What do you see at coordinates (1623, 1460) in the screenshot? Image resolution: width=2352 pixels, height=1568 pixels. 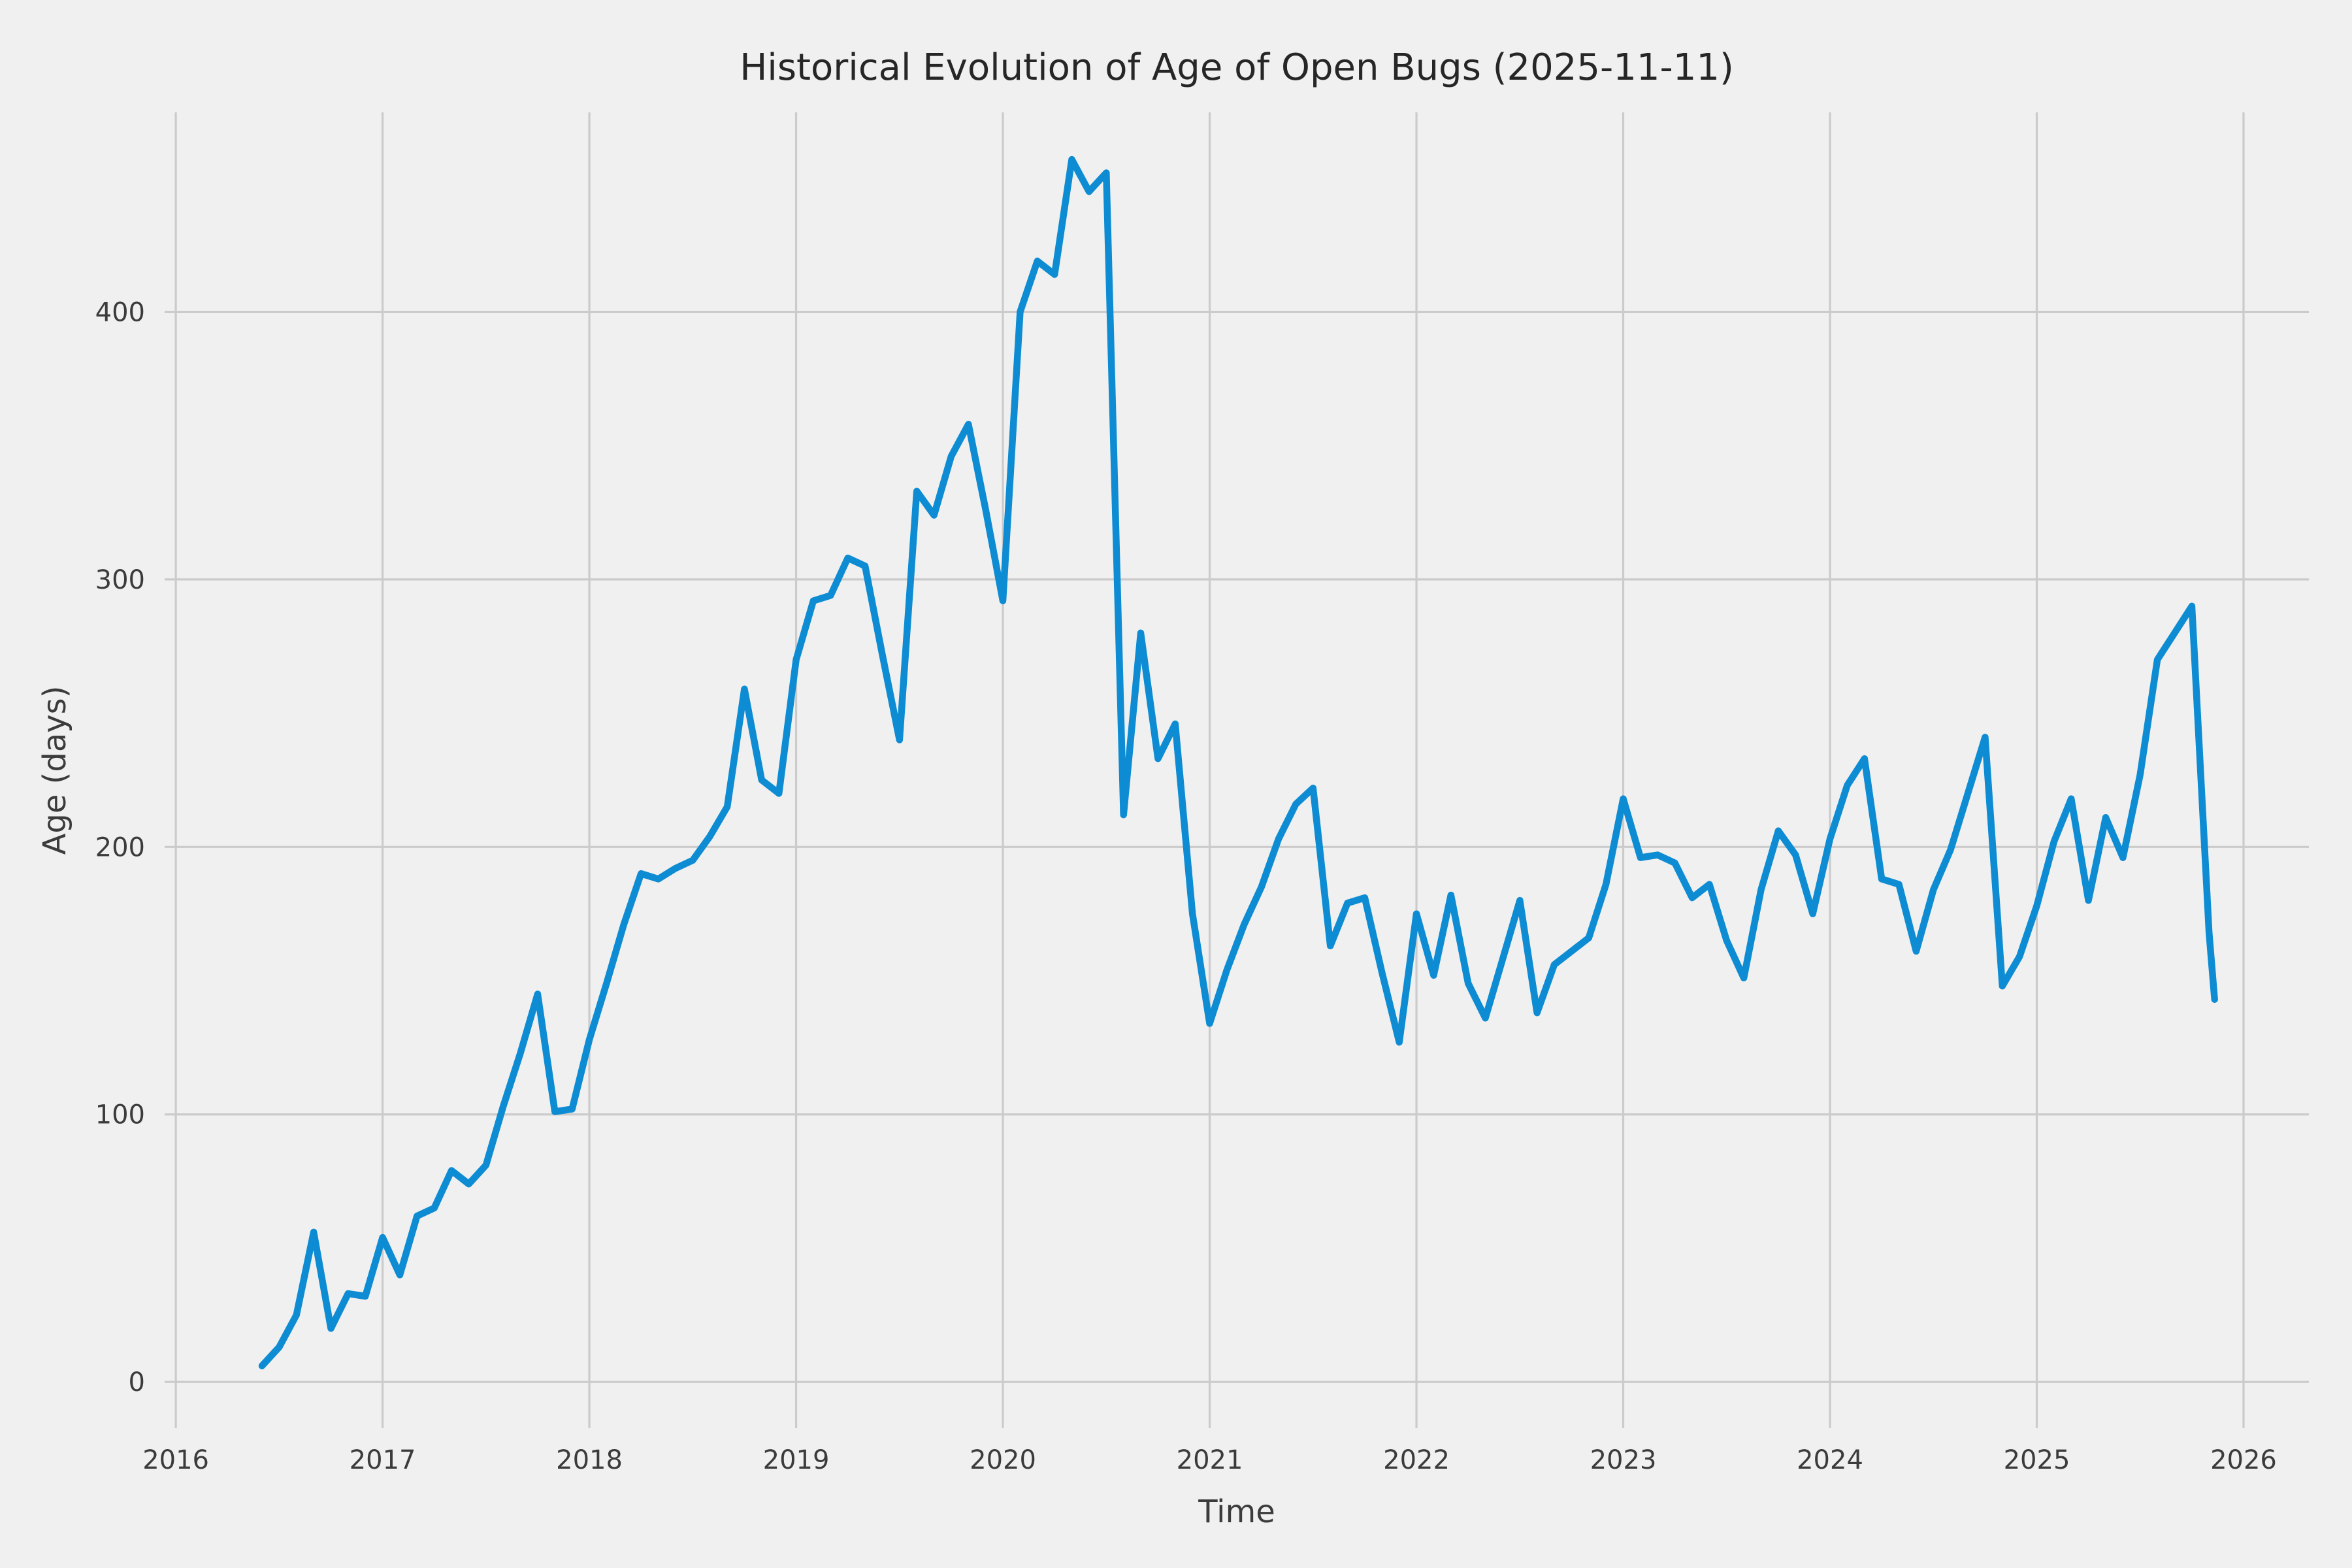 I see `x-tick-label: 2023` at bounding box center [1623, 1460].